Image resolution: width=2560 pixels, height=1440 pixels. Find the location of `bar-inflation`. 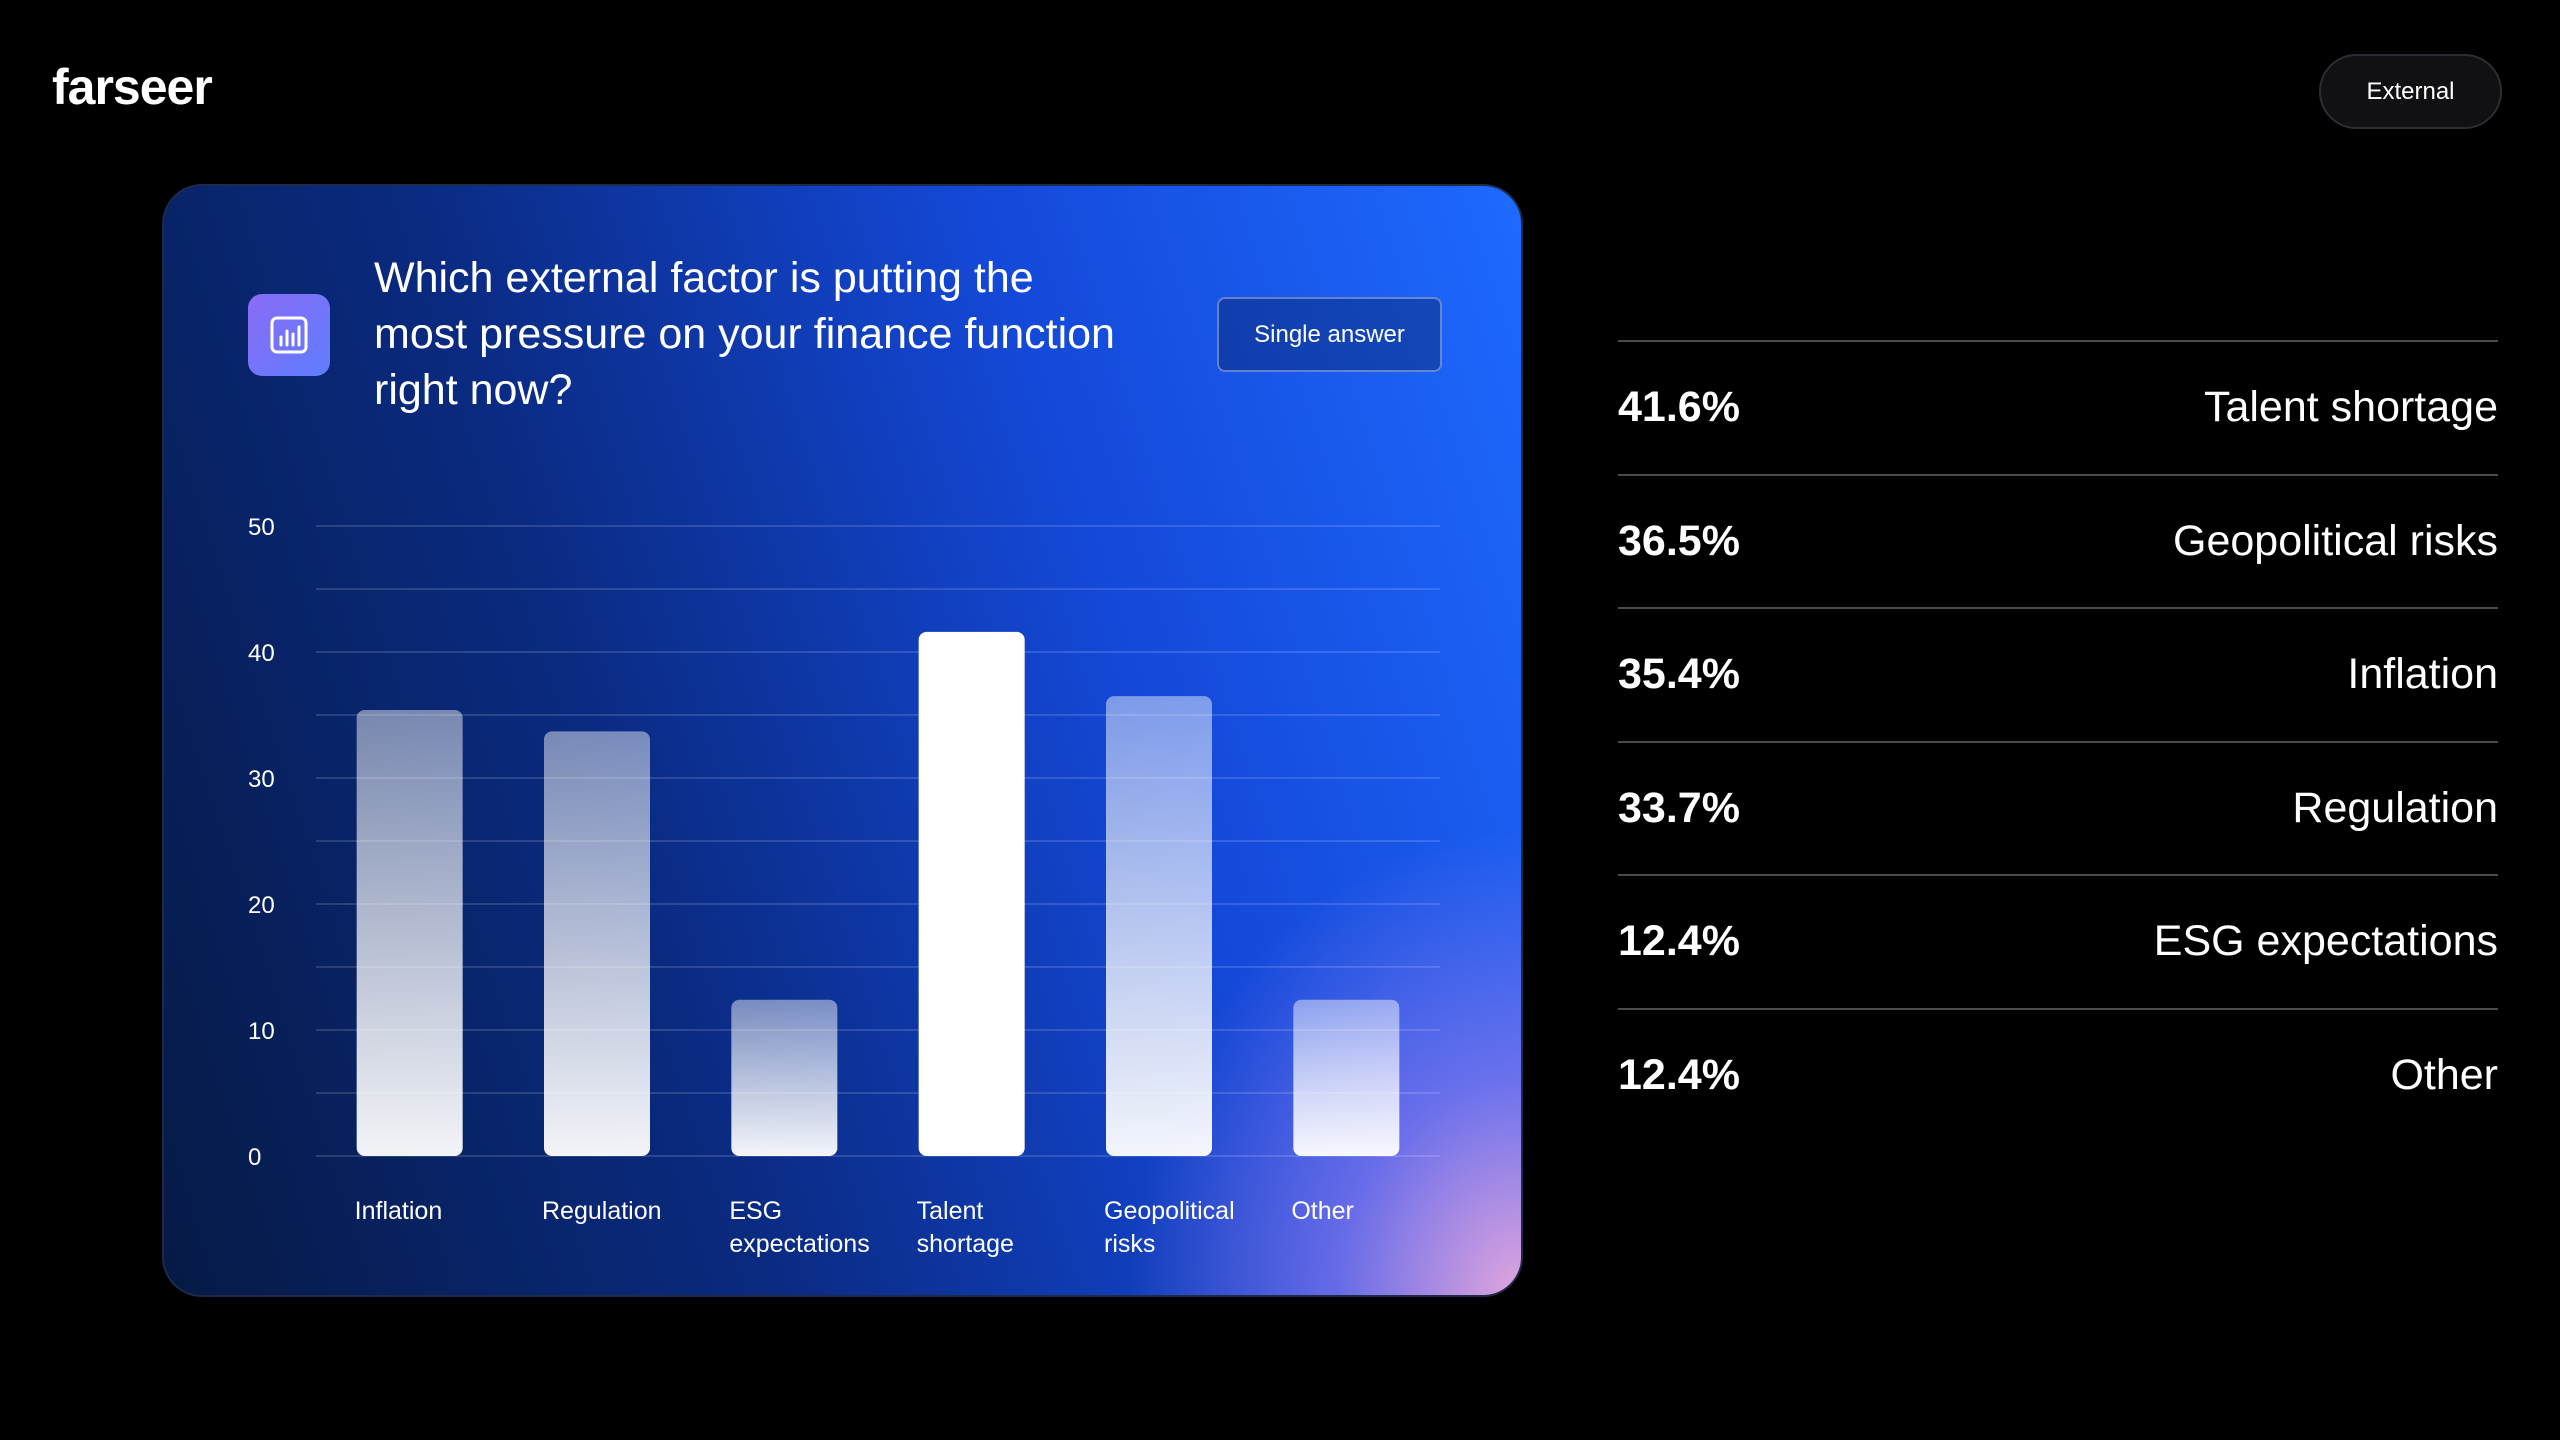

bar-inflation is located at coordinates (409, 932).